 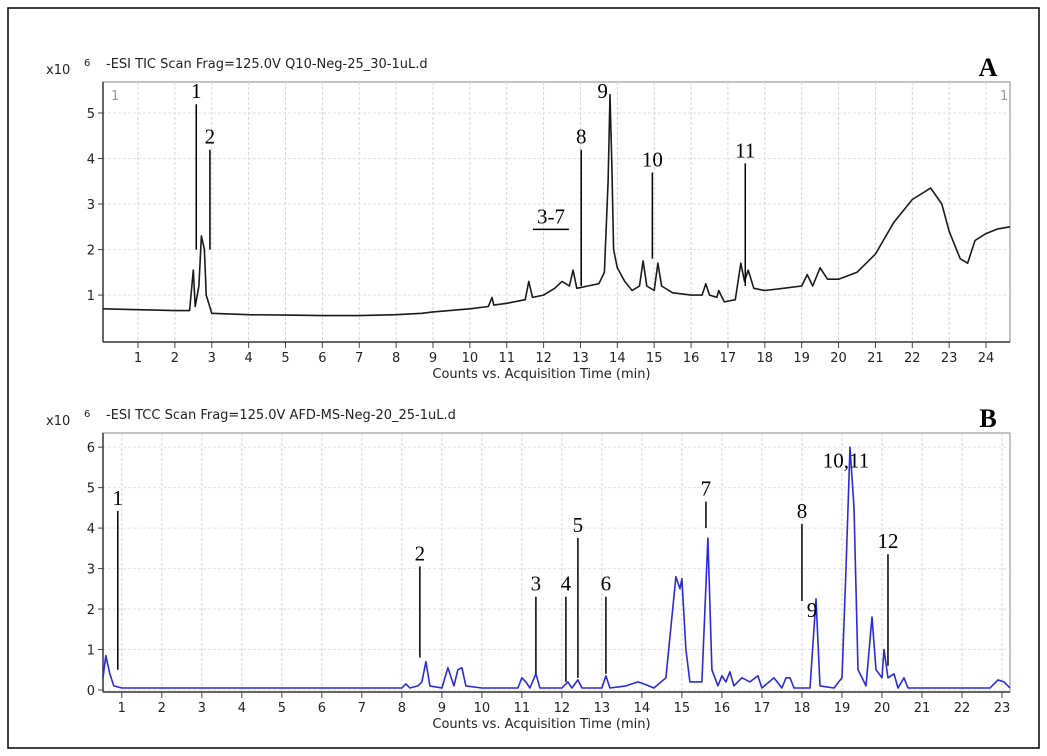 I want to click on peak-label: 7, so click(x=706, y=489).